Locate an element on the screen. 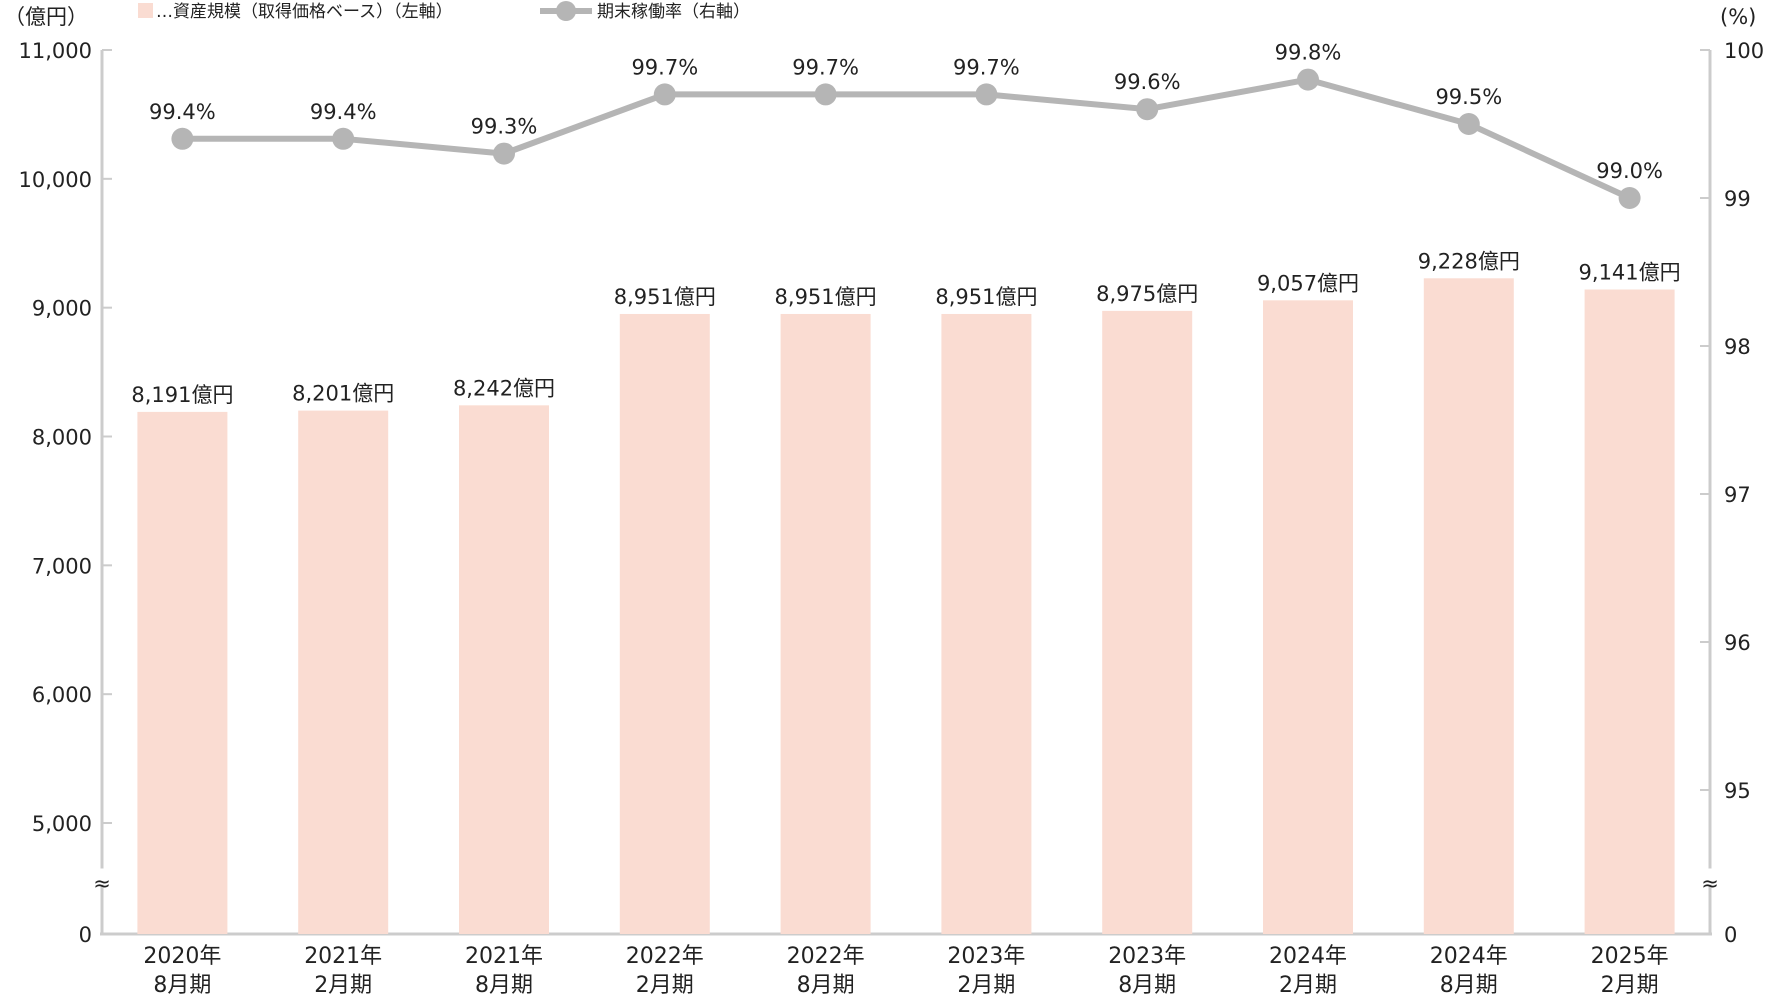  bar-value-label: 9,141億円 is located at coordinates (1630, 273).